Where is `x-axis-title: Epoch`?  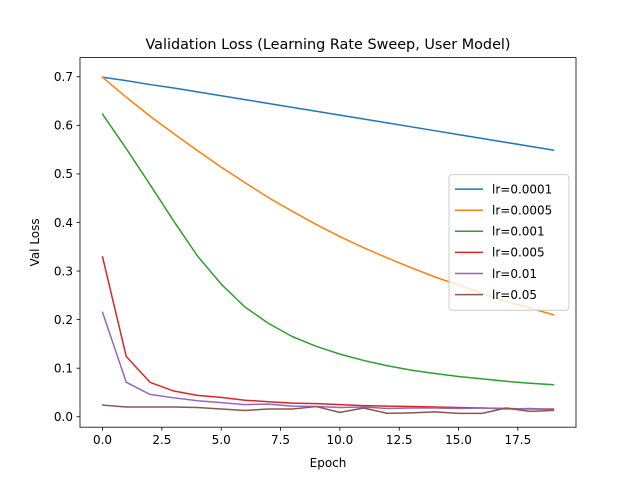 x-axis-title: Epoch is located at coordinates (328, 463).